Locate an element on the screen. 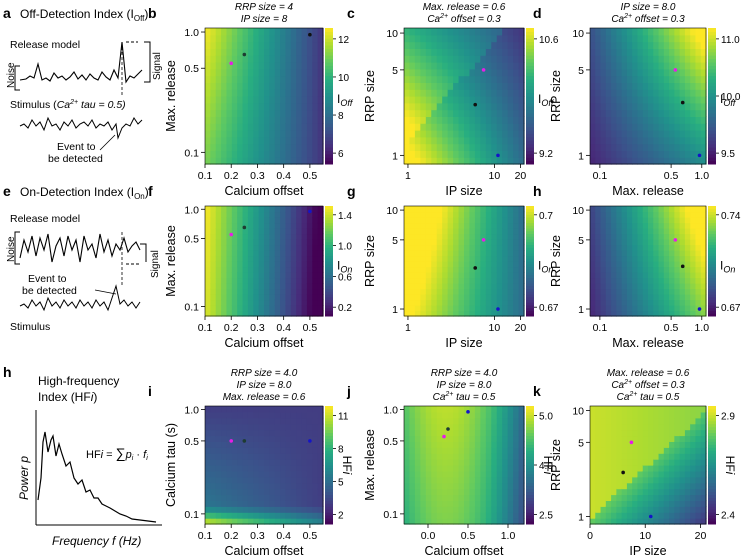 This screenshot has height=558, width=745. annotation-i-1: IP size = 8.0 is located at coordinates (264, 385).